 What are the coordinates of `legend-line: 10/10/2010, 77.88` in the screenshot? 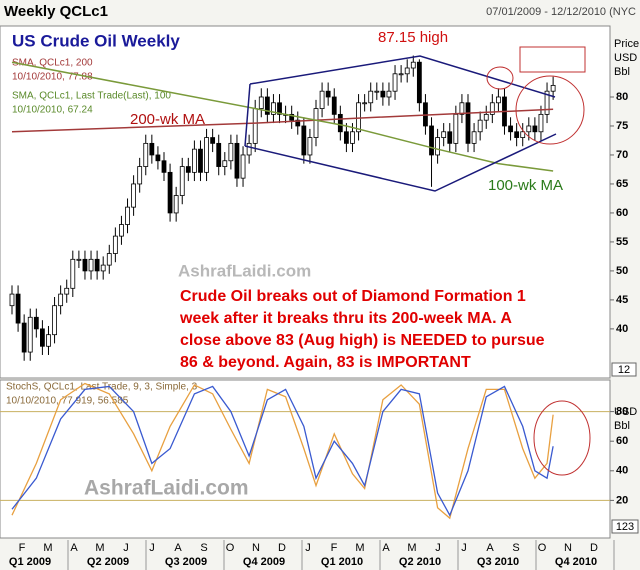 It's located at (52, 77).